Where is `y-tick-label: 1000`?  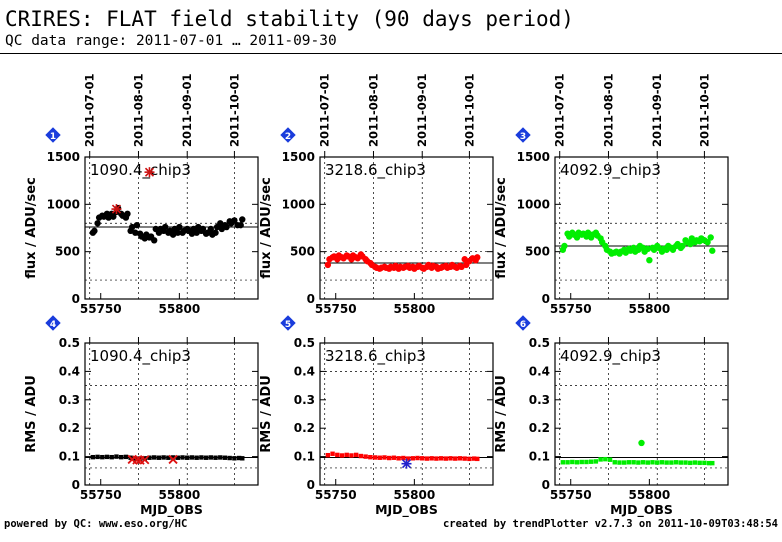 y-tick-label: 1000 is located at coordinates (63, 204).